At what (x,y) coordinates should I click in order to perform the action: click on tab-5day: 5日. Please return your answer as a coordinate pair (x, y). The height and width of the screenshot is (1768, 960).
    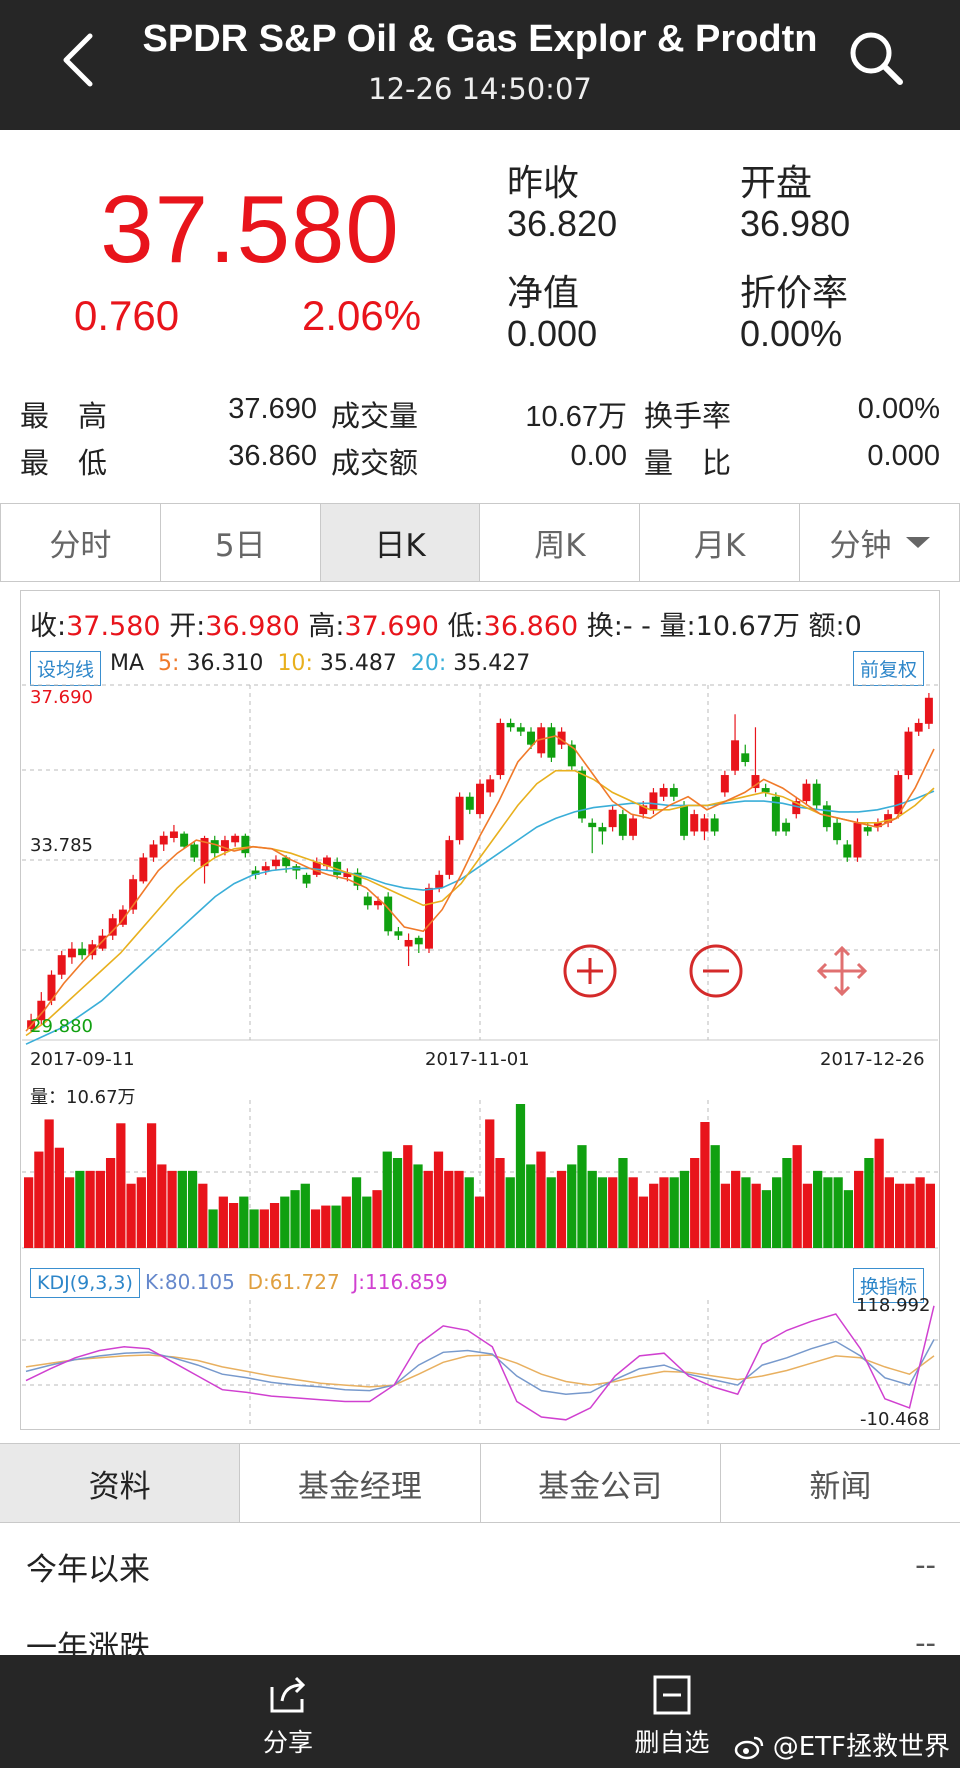
    Looking at the image, I should click on (241, 542).